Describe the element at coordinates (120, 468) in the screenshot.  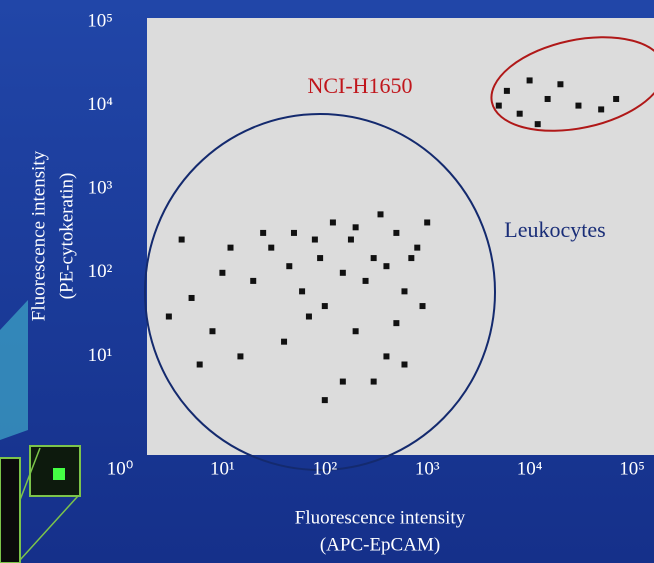
I see `x-tick-label: 10⁰` at that location.